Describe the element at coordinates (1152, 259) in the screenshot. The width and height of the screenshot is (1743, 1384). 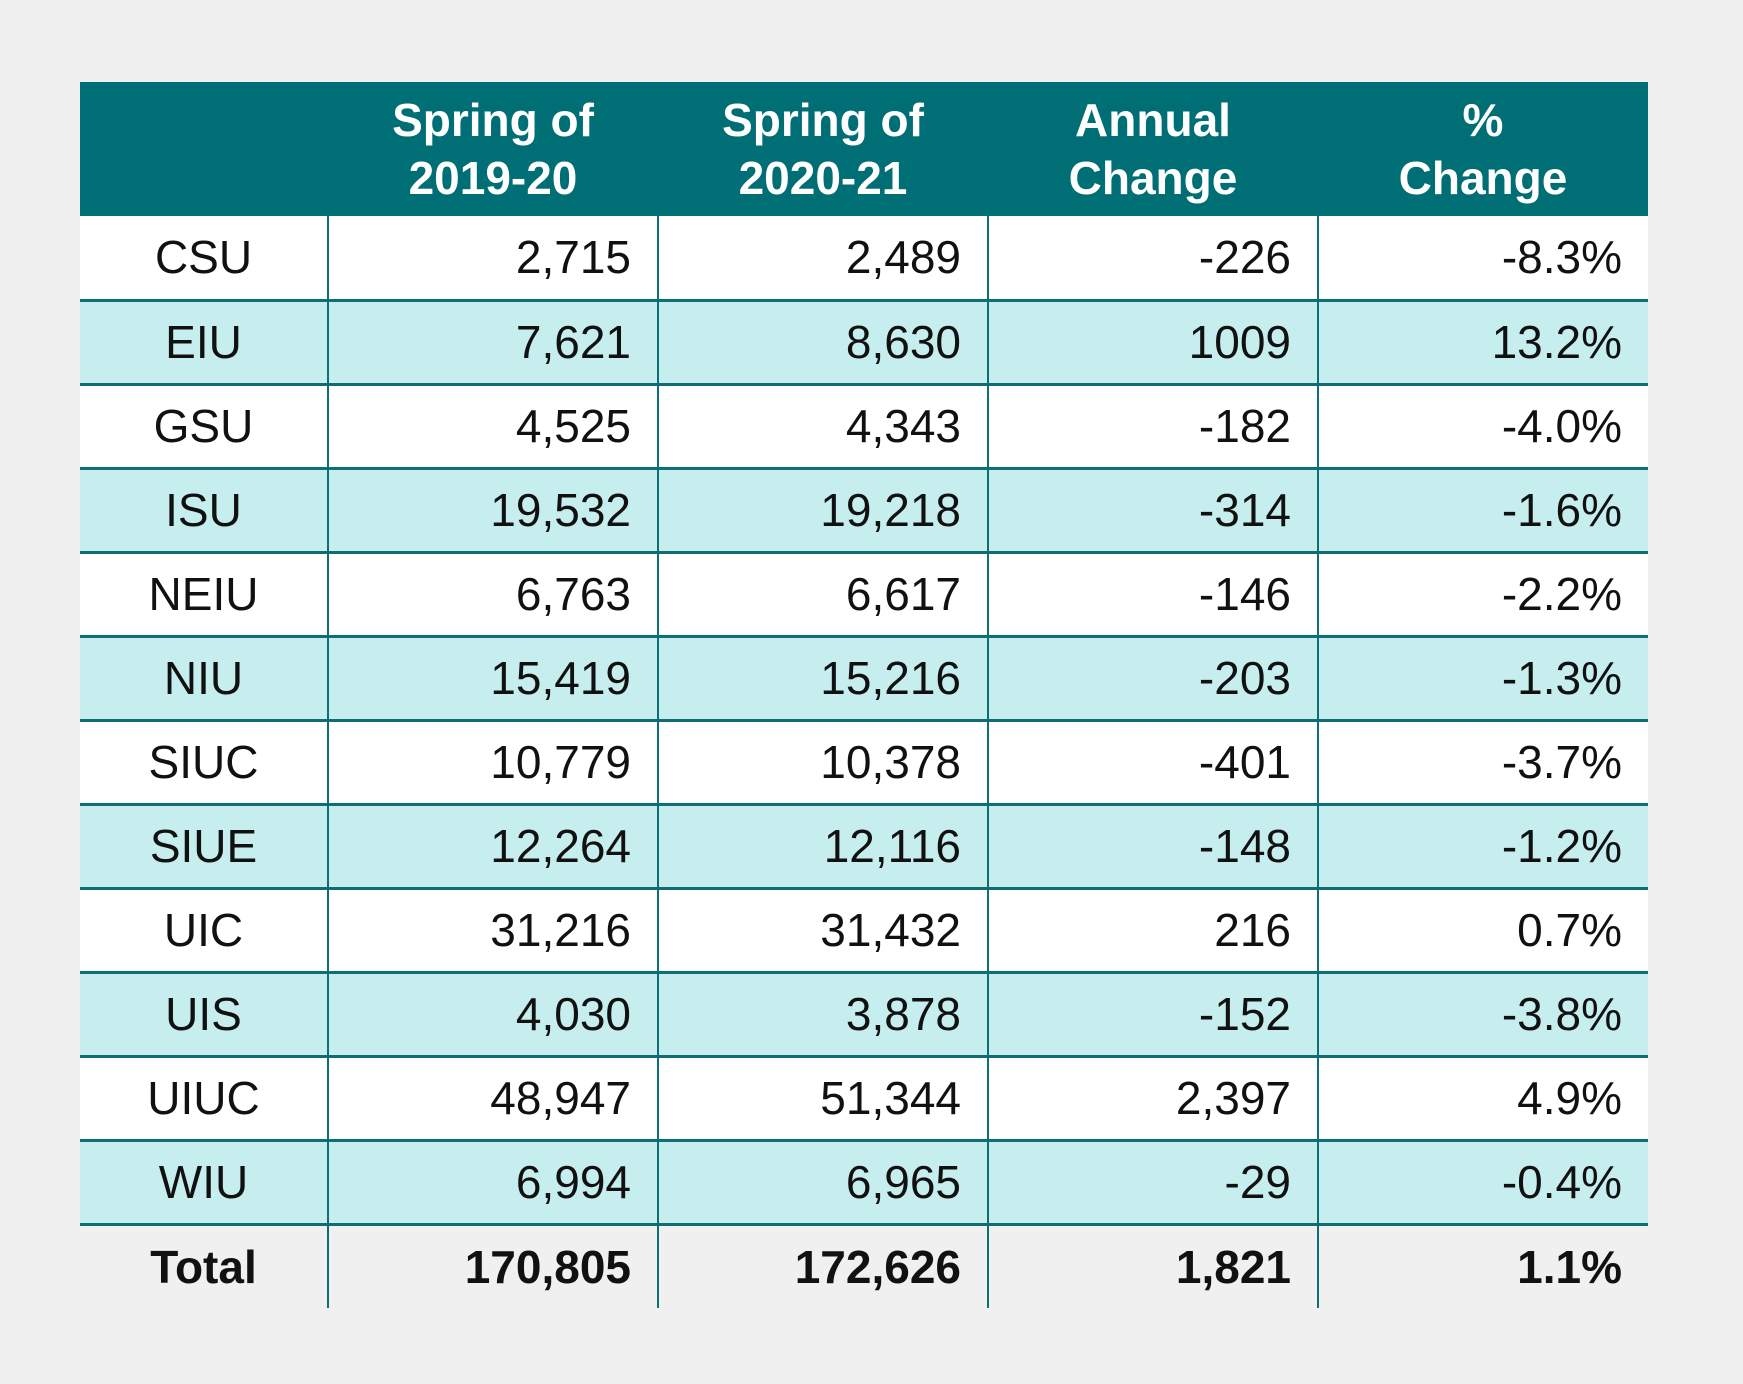
I see `annual-change-cell: -226` at that location.